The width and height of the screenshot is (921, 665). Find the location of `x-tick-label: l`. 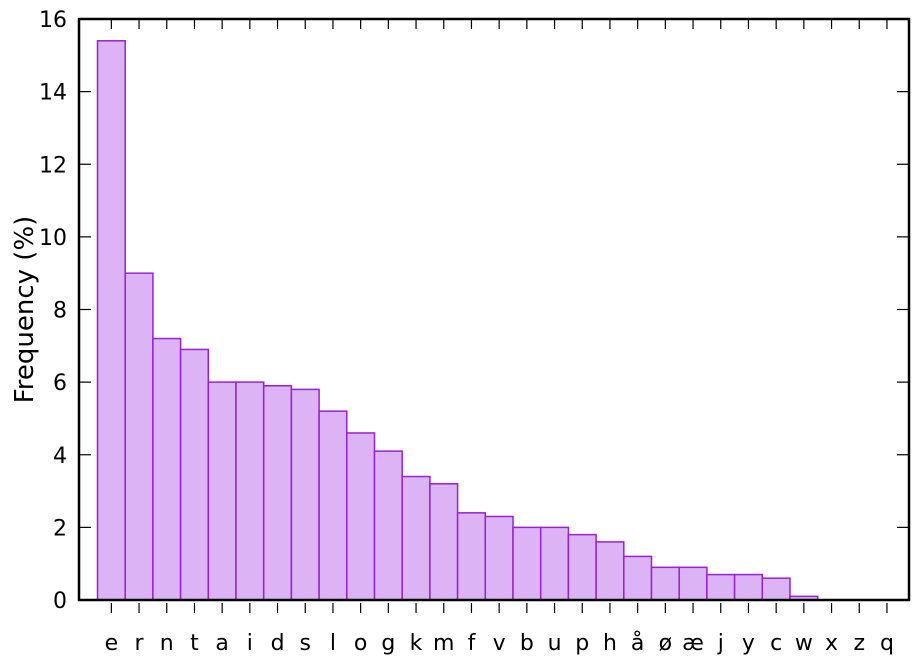

x-tick-label: l is located at coordinates (333, 643).